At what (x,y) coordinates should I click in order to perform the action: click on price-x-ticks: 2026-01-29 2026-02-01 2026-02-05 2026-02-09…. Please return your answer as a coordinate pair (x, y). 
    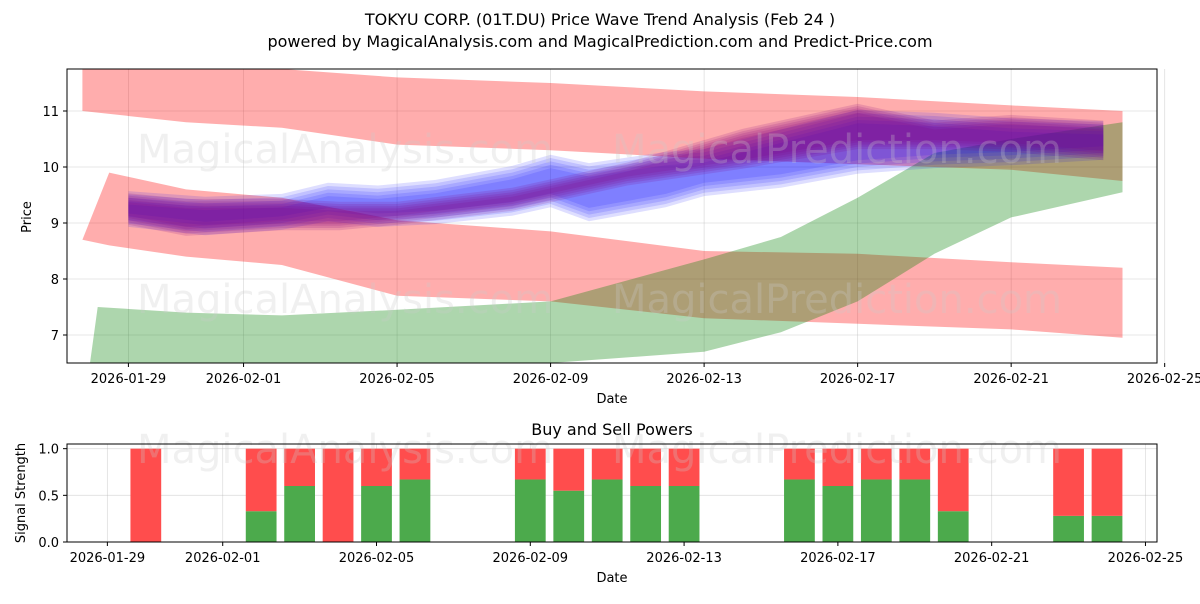
    Looking at the image, I should click on (645, 375).